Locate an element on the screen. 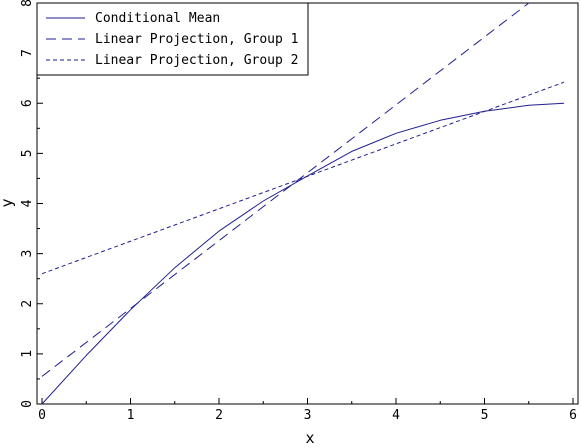 This screenshot has height=448, width=581. x-tick-label: 4 is located at coordinates (396, 415).